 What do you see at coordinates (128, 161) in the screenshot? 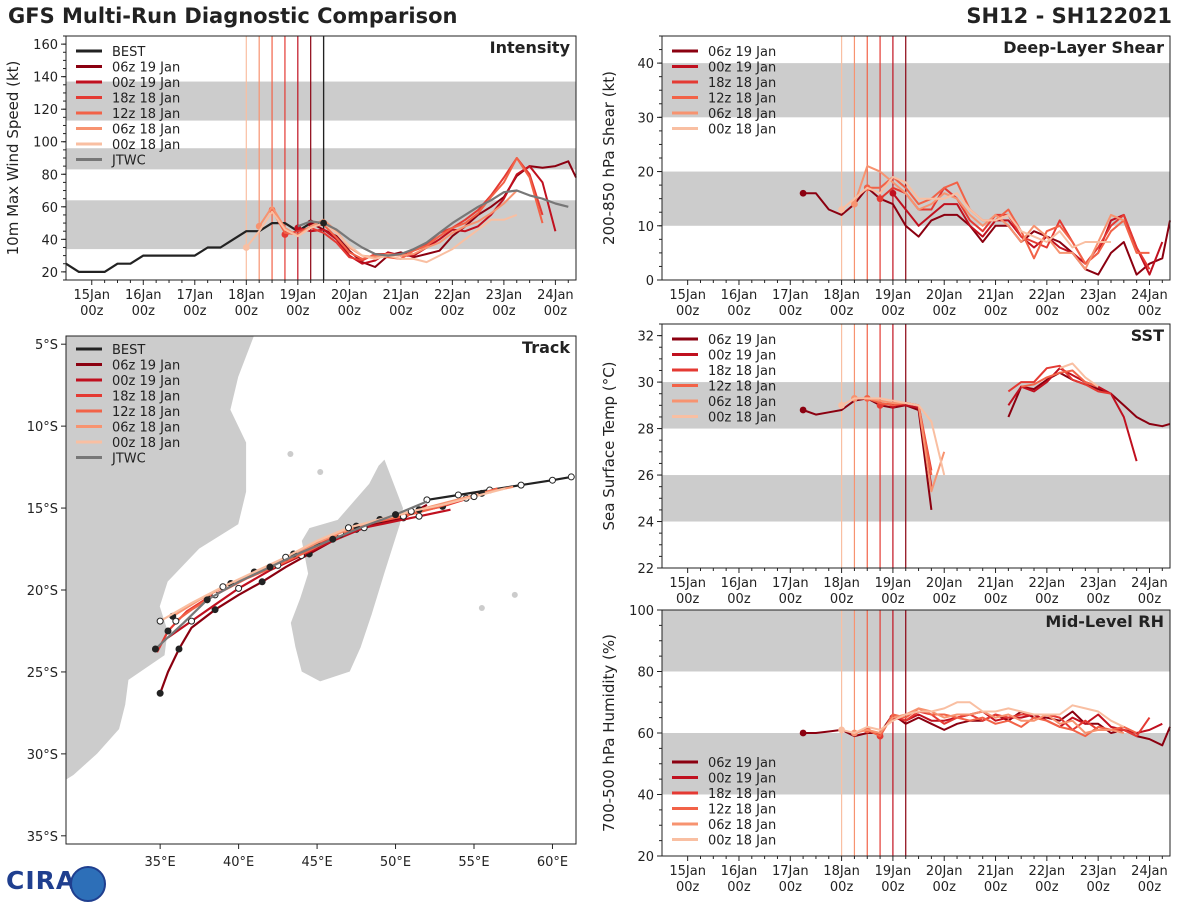
I see `intensity-legend-label: JTWC` at bounding box center [128, 161].